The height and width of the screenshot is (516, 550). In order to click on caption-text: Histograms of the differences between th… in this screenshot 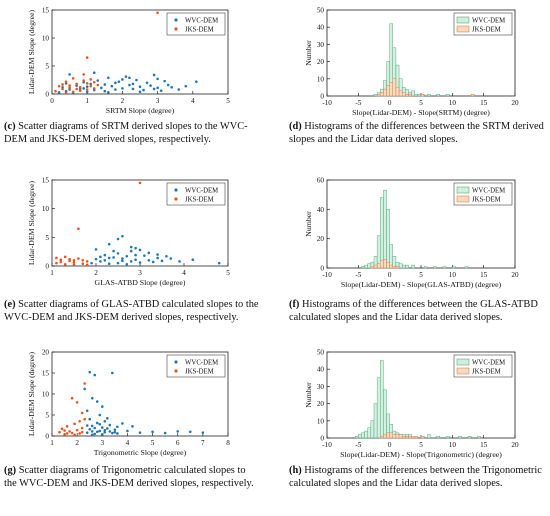, I will do `click(416, 133)`.